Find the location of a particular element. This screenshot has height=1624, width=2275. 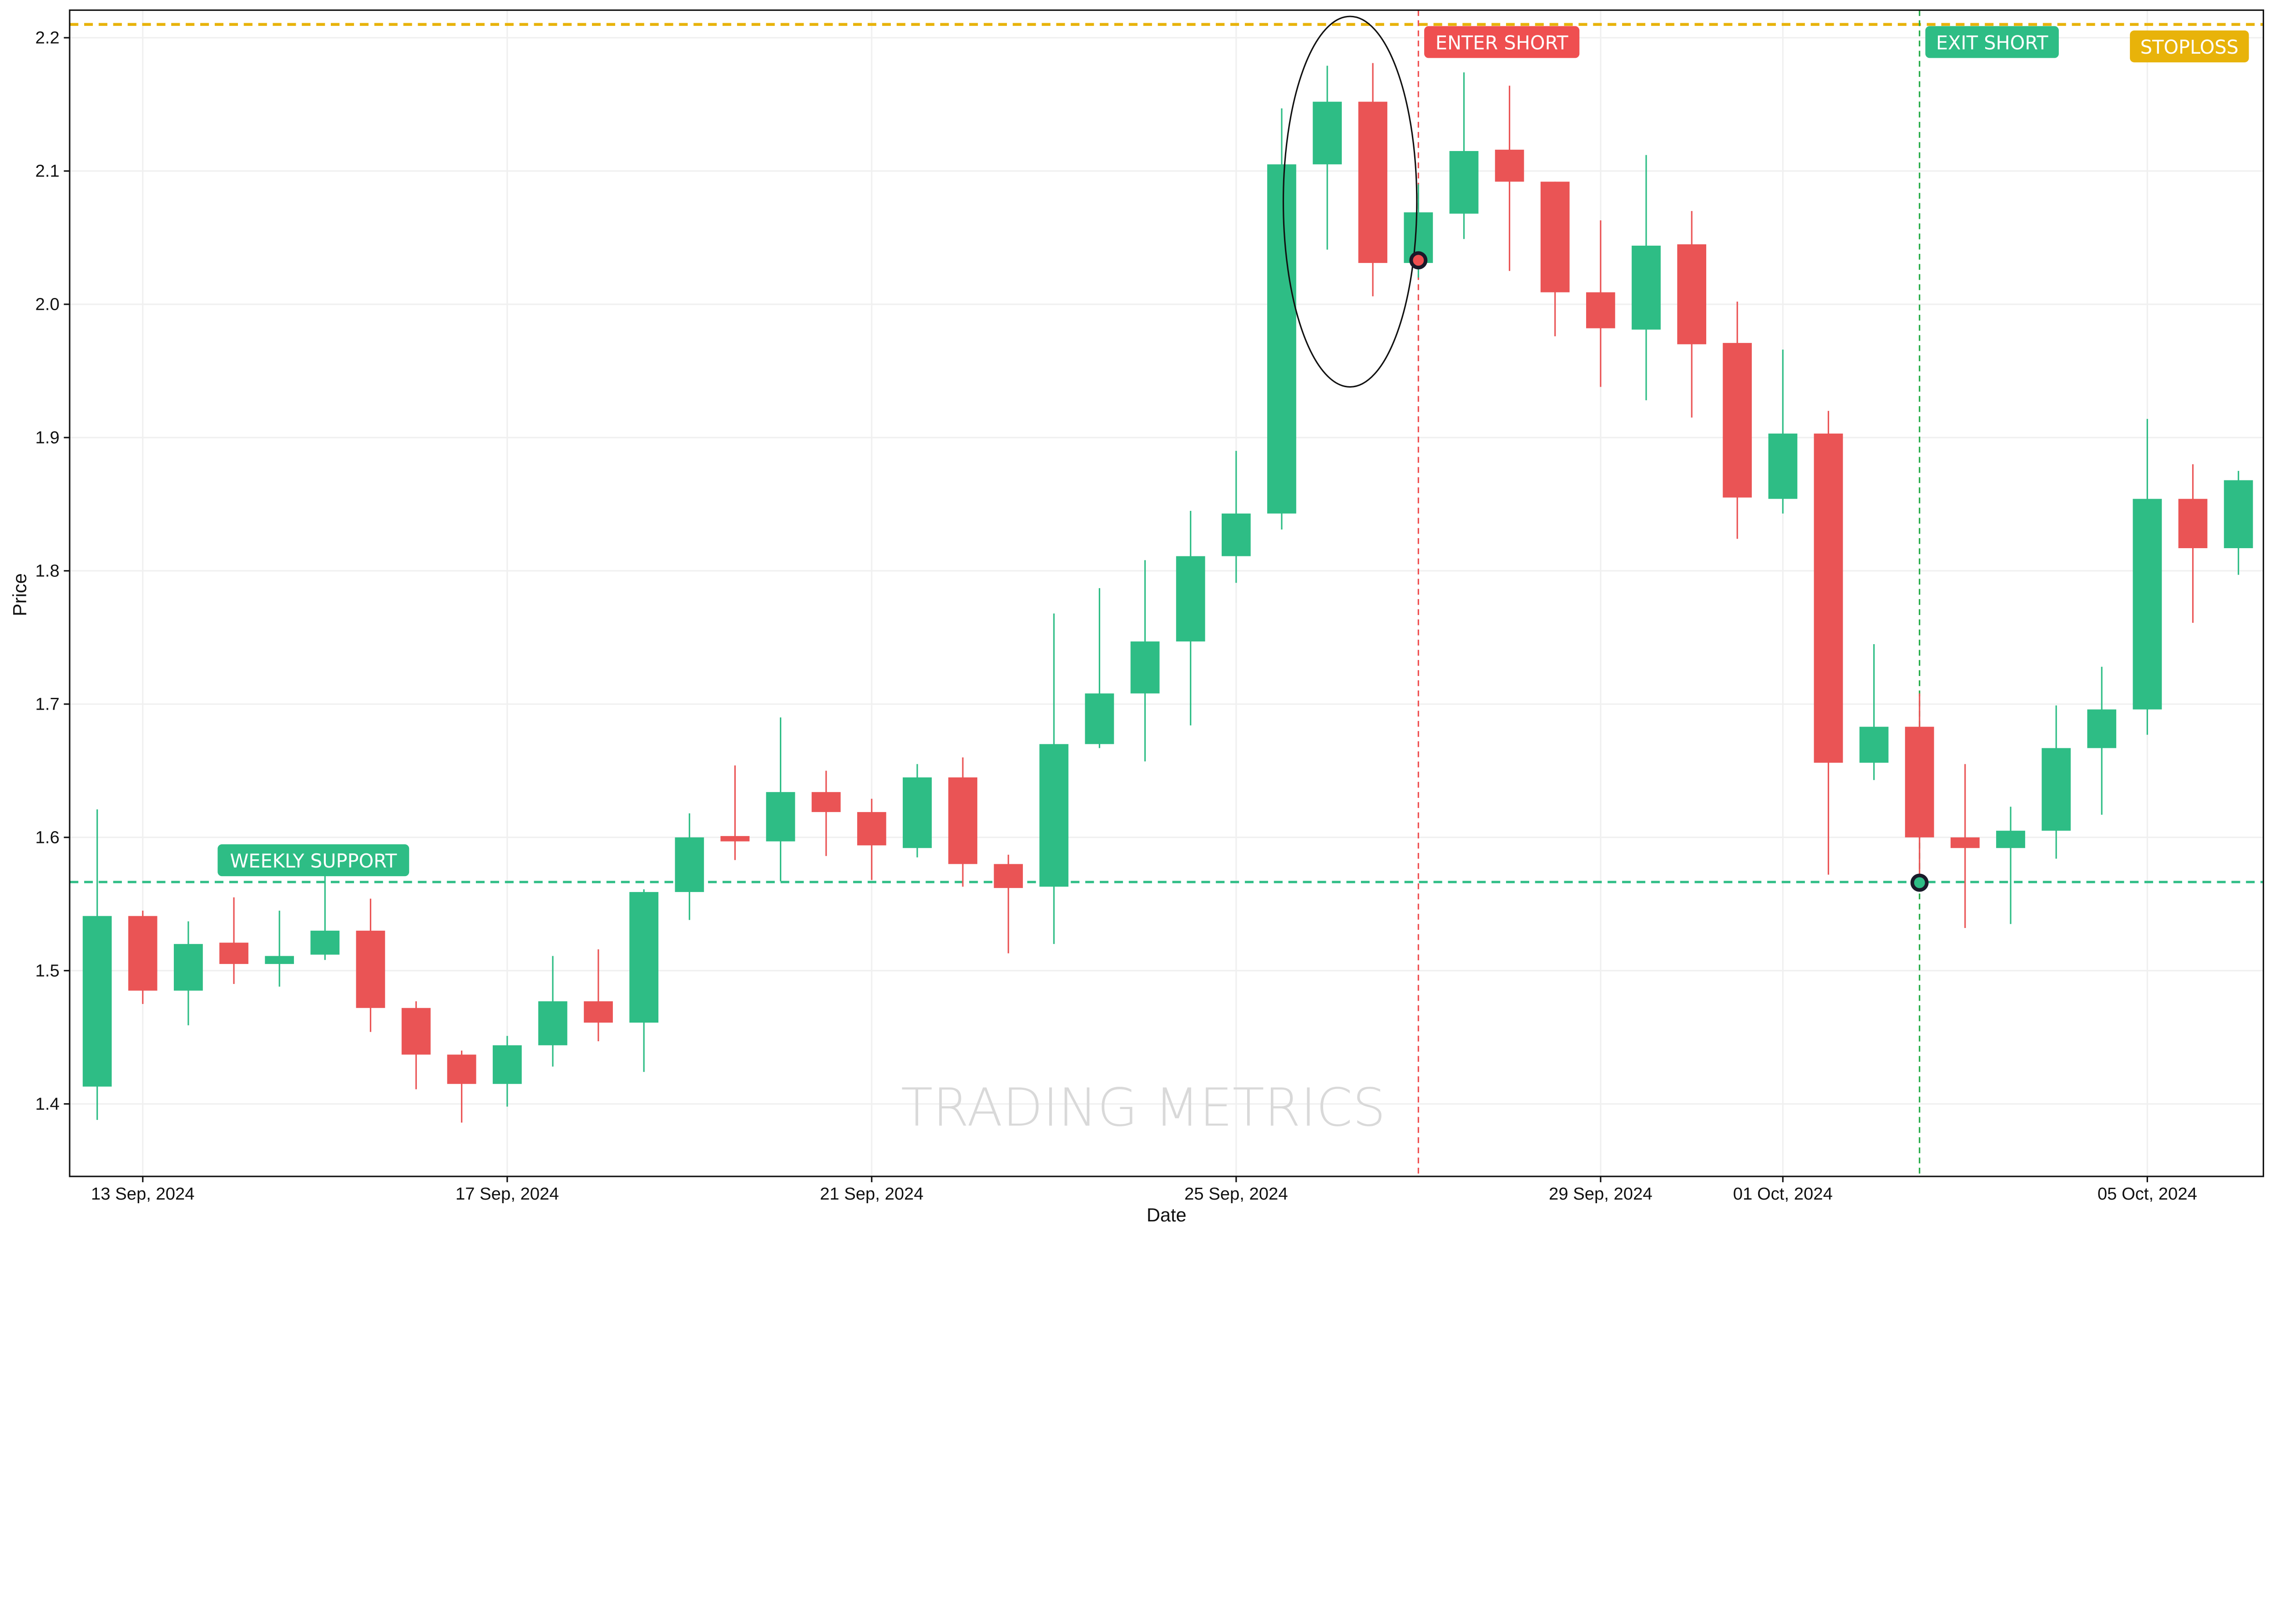

y-tick-label: 2.0 is located at coordinates (48, 304).